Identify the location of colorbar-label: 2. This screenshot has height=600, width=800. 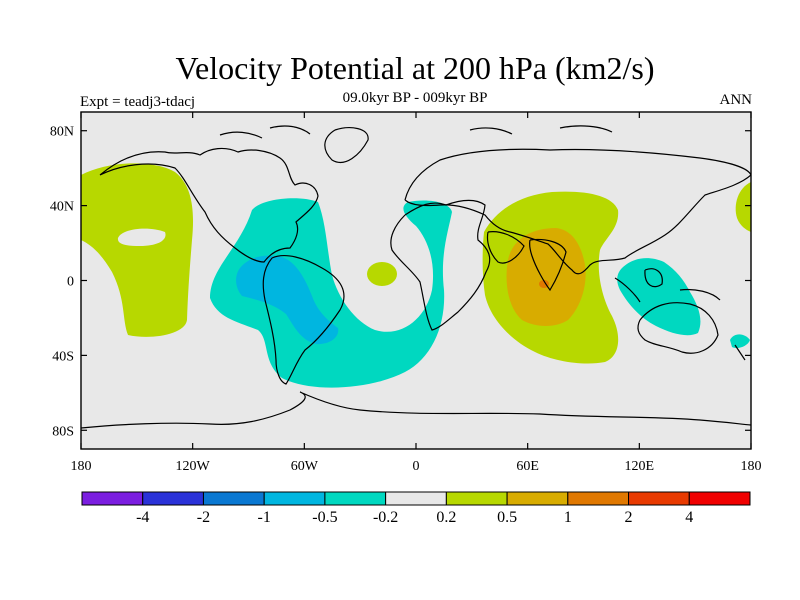
(629, 517).